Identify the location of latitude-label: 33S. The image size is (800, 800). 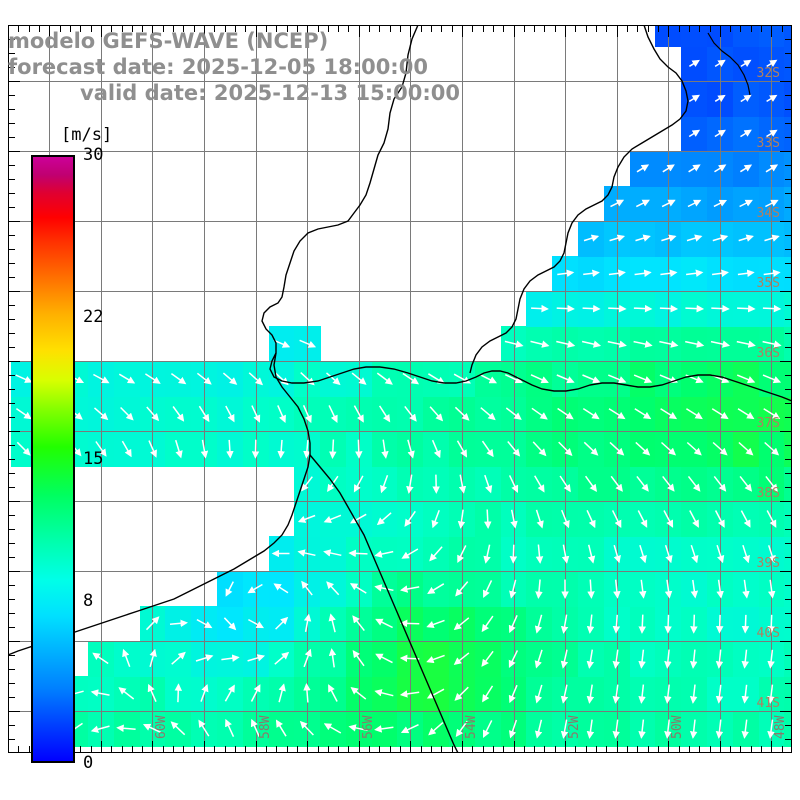
(768, 143).